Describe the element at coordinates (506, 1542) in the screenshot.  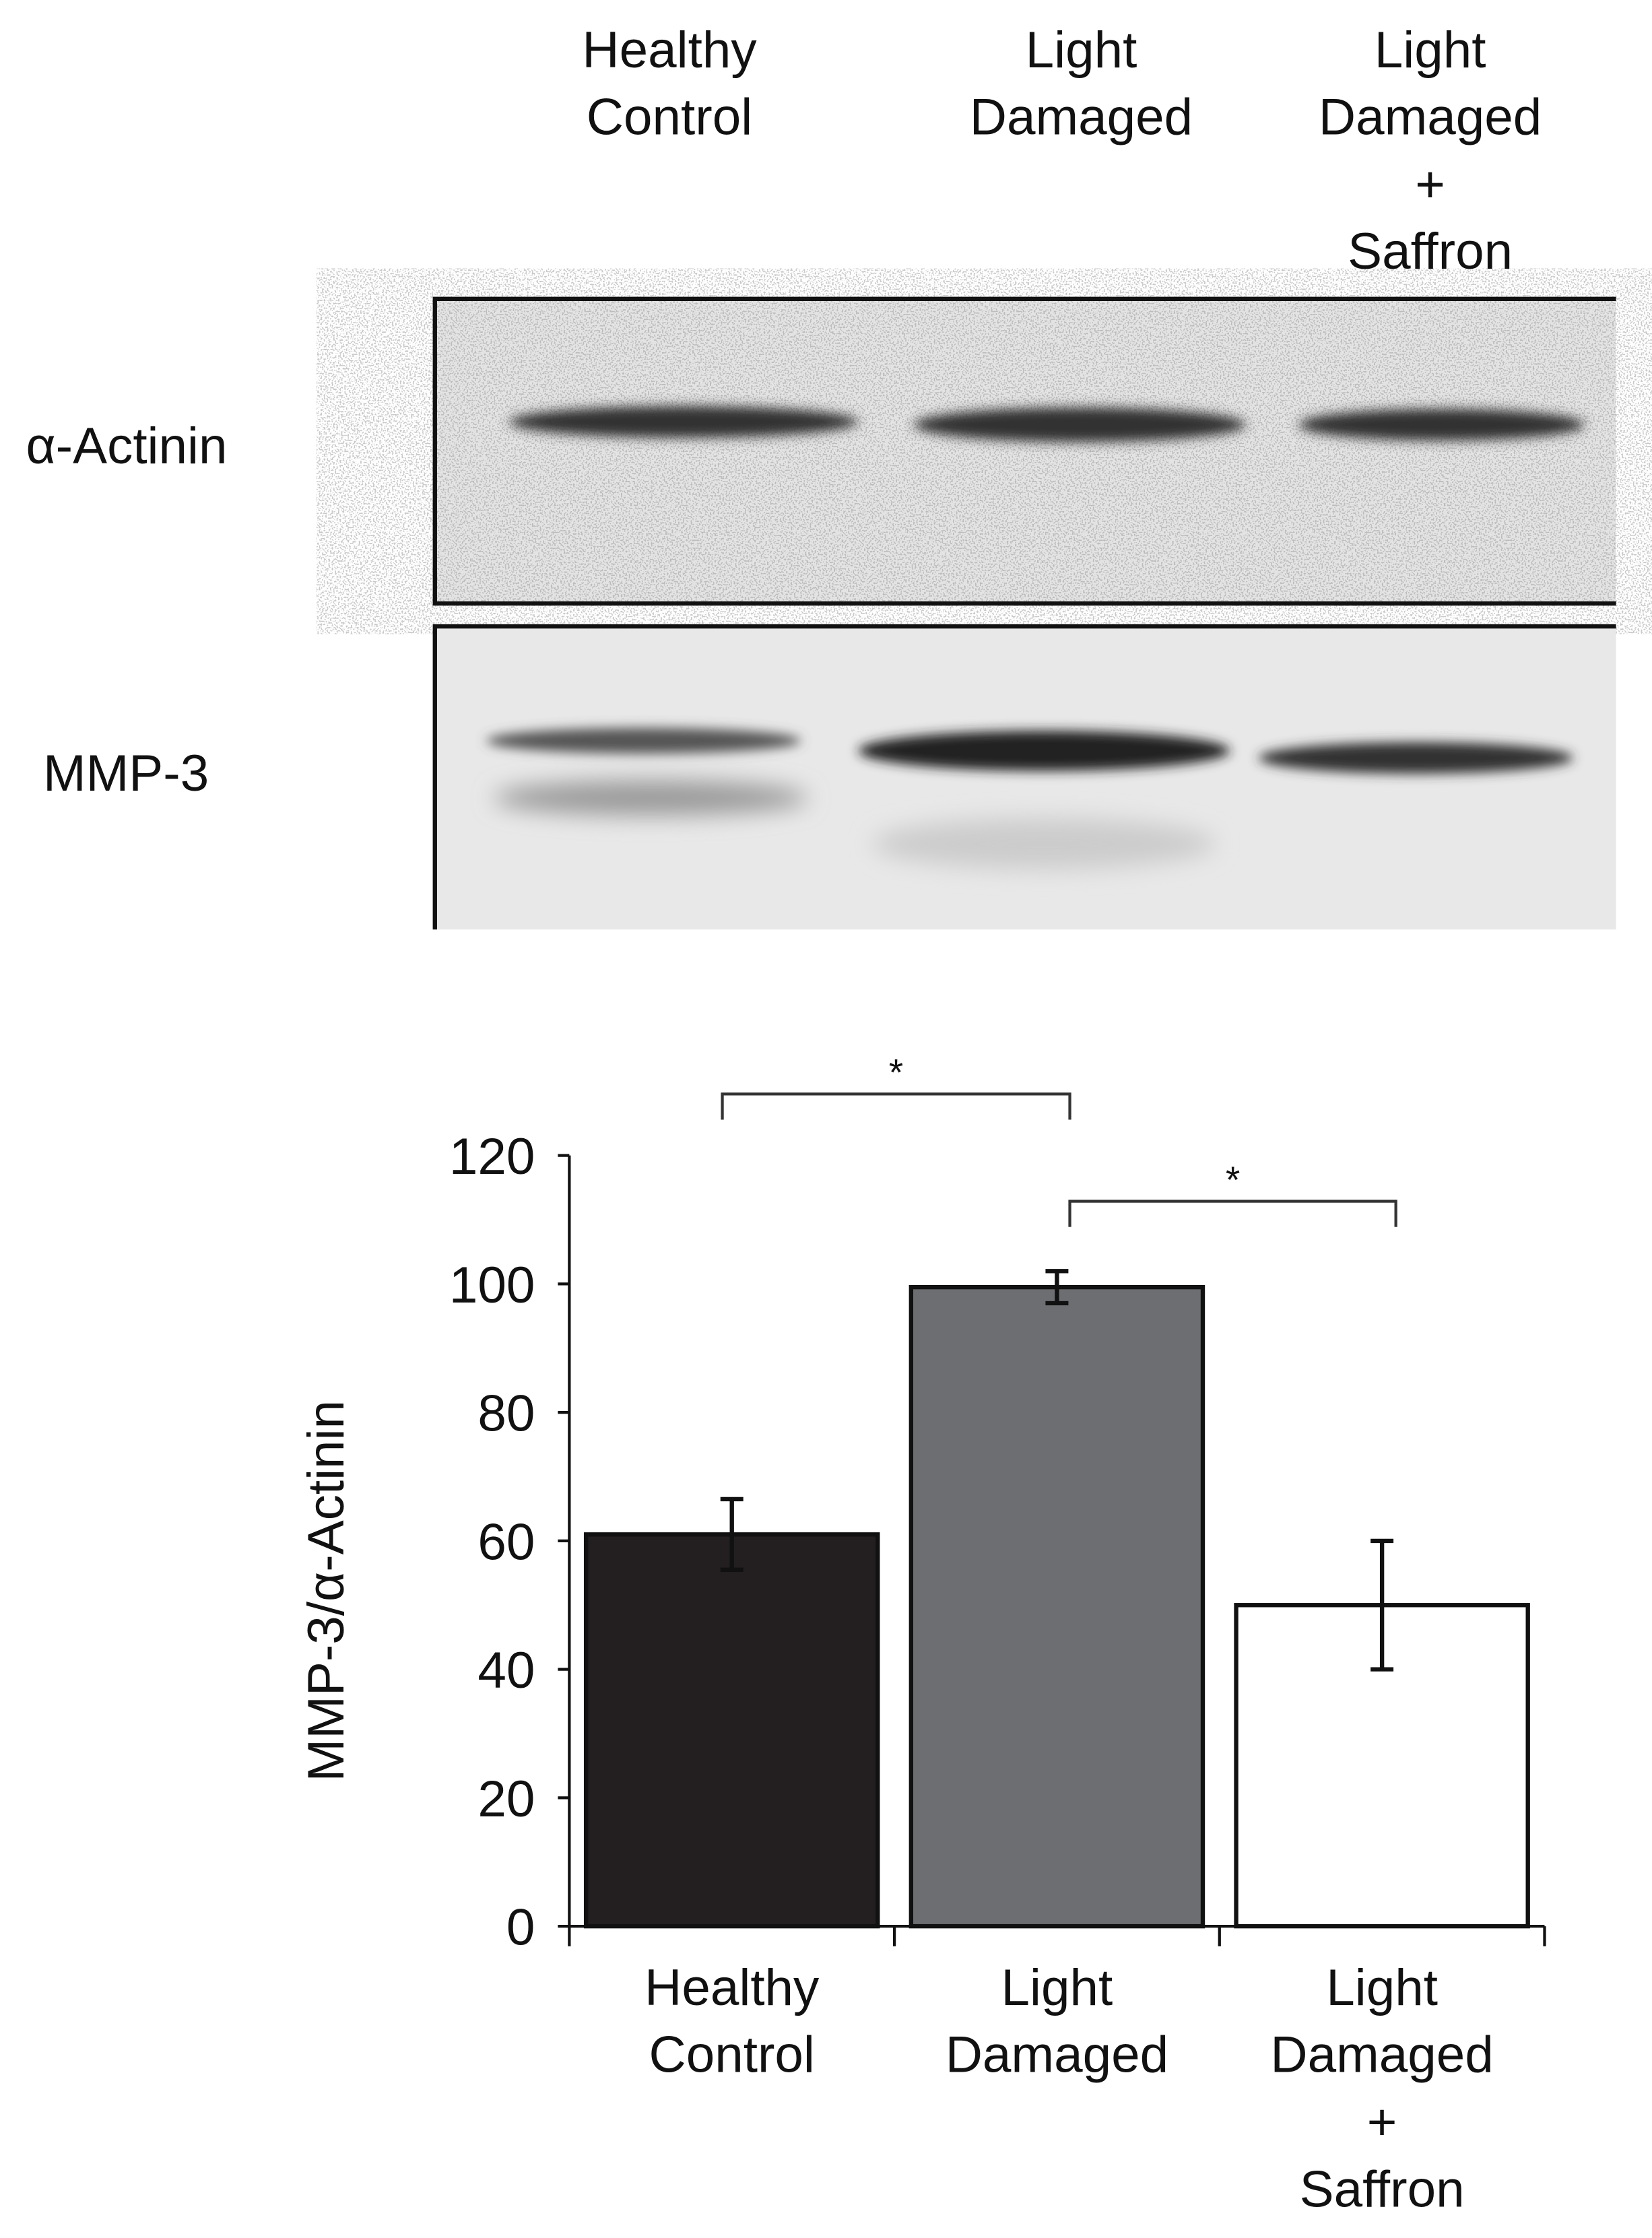
I see `y-tick-label: 60` at that location.